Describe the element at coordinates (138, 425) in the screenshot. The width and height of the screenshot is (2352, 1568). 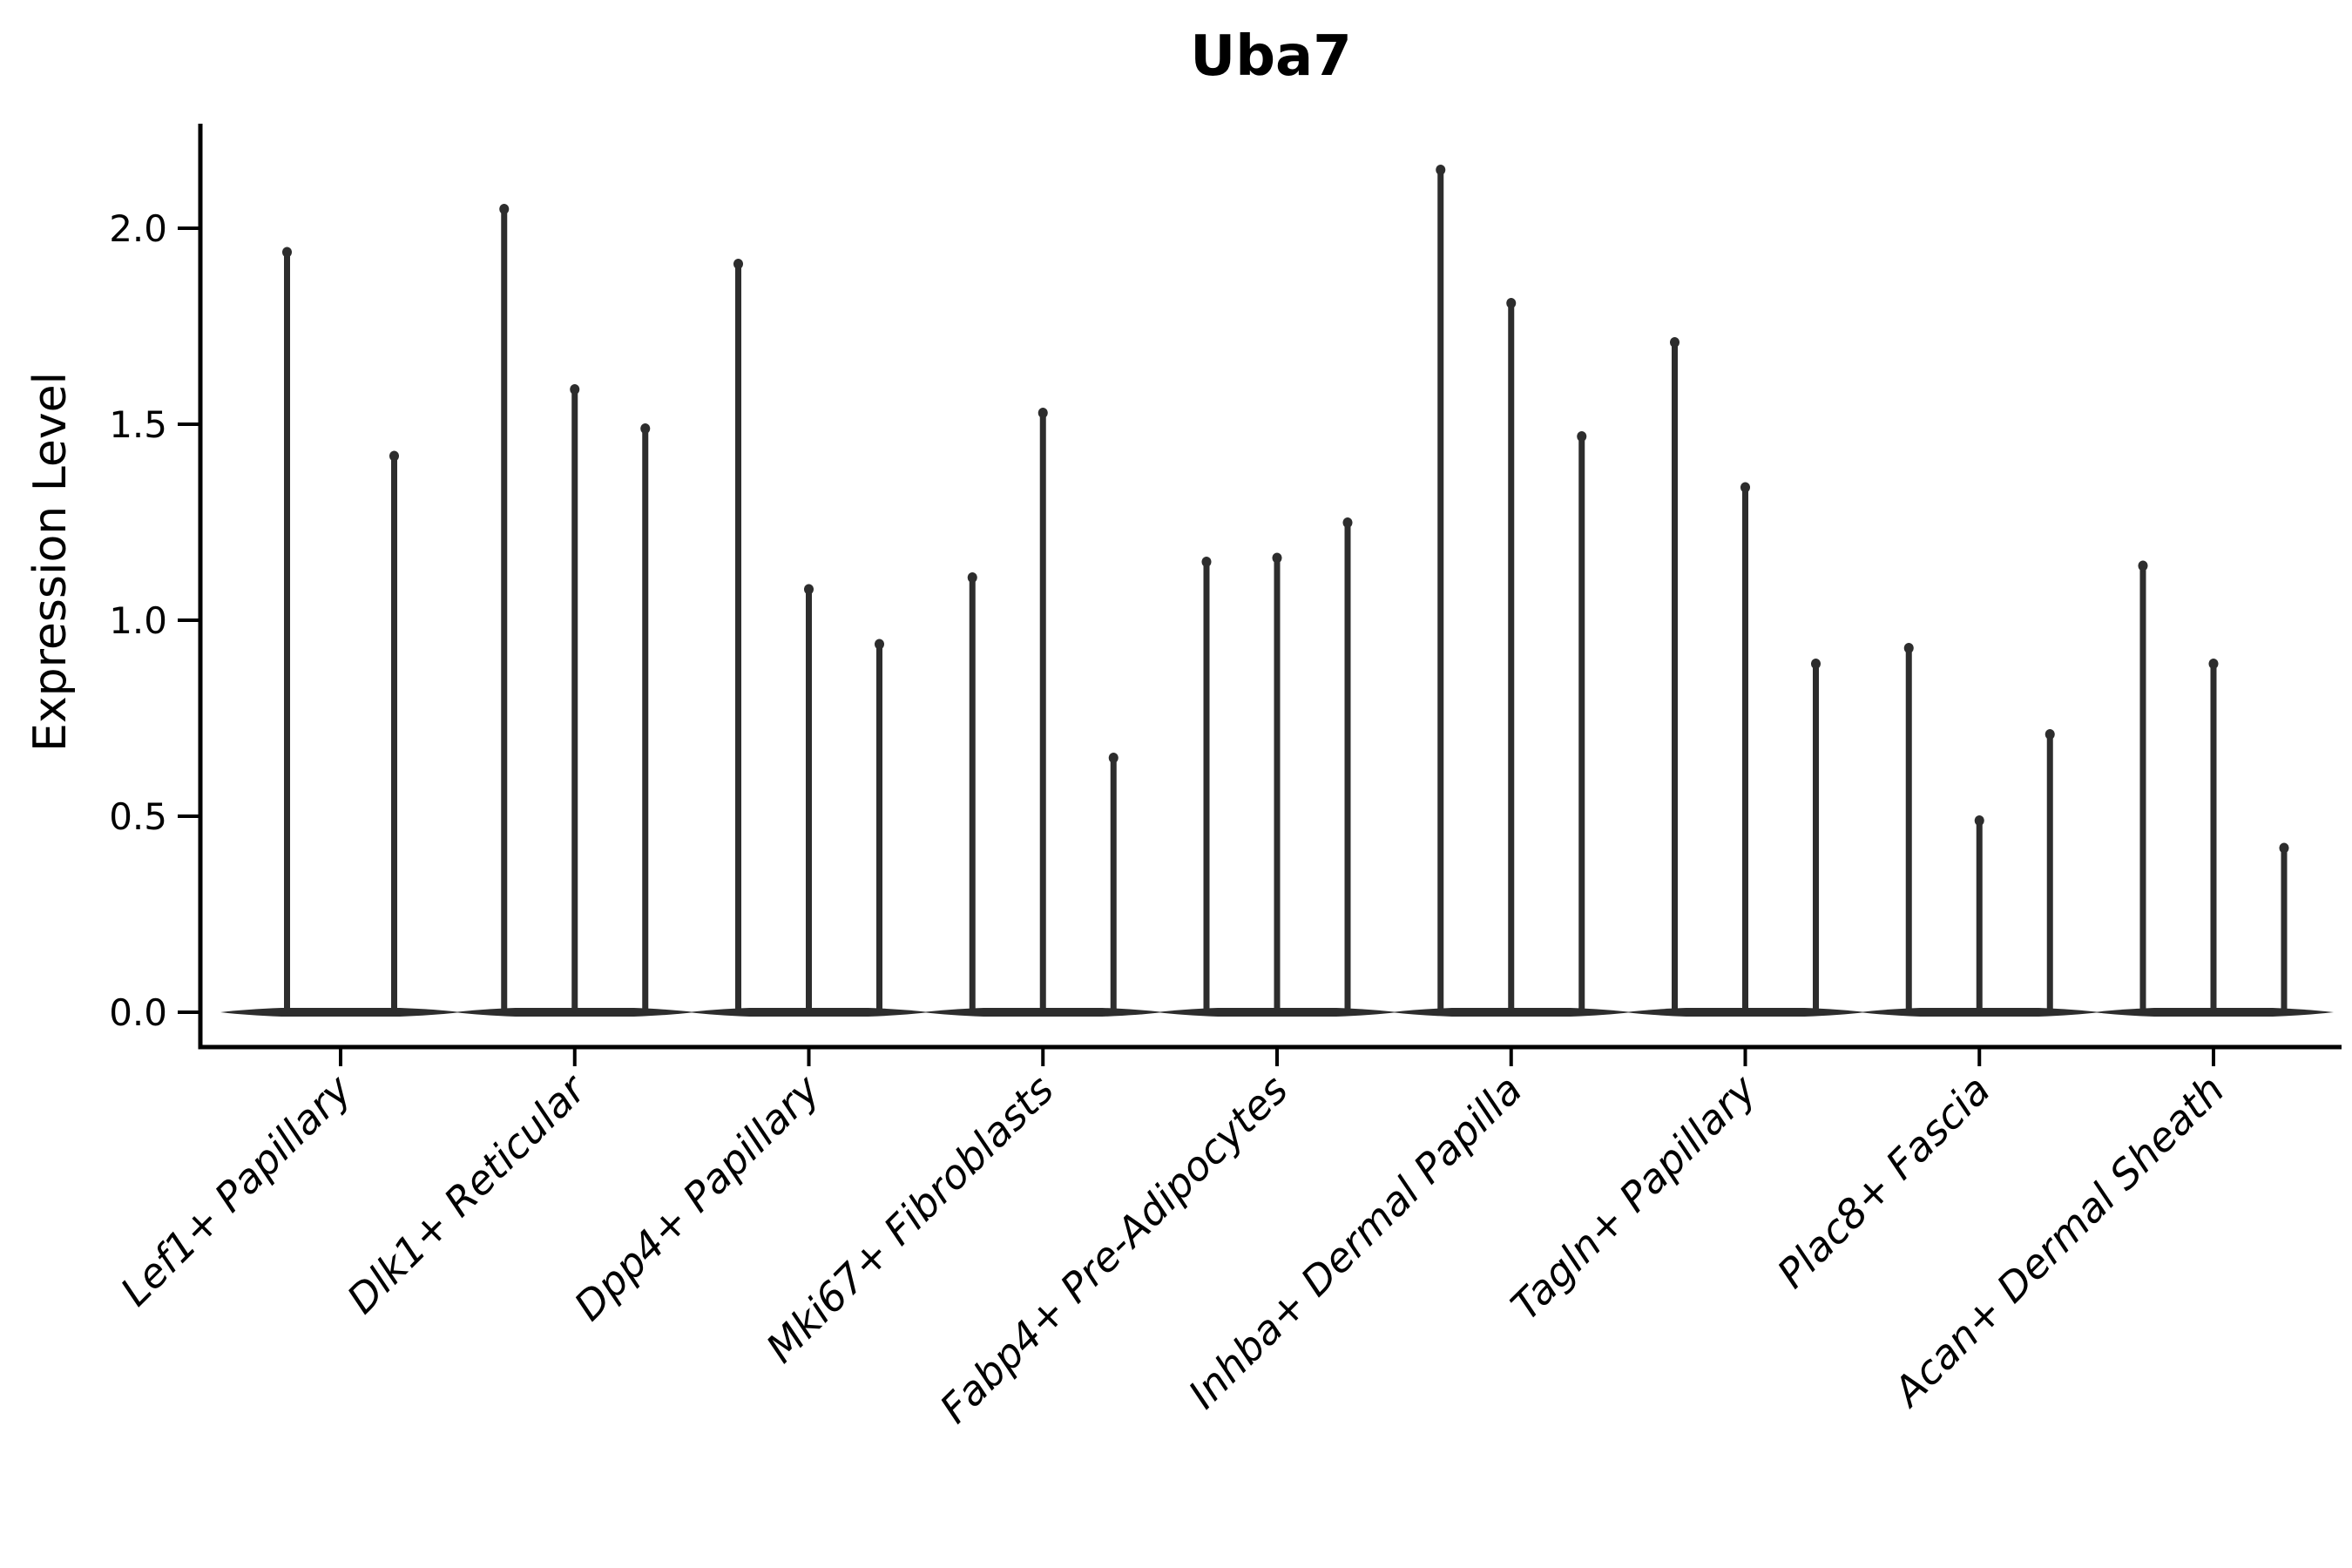
I see `y-tick-label: 1.5` at that location.